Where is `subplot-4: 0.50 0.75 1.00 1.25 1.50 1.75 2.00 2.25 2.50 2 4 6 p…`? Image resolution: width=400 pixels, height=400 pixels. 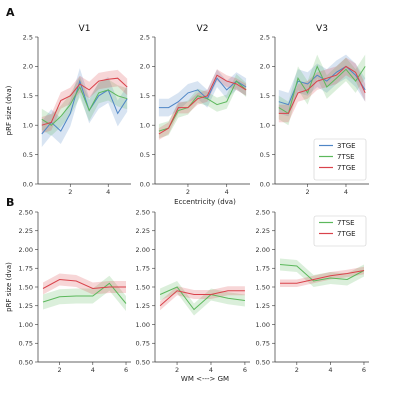 subplot-4: 0.50 0.75 1.00 1.25 1.50 1.75 2.00 2.25 2.50 2 4 6 p… is located at coordinates (68, 291).